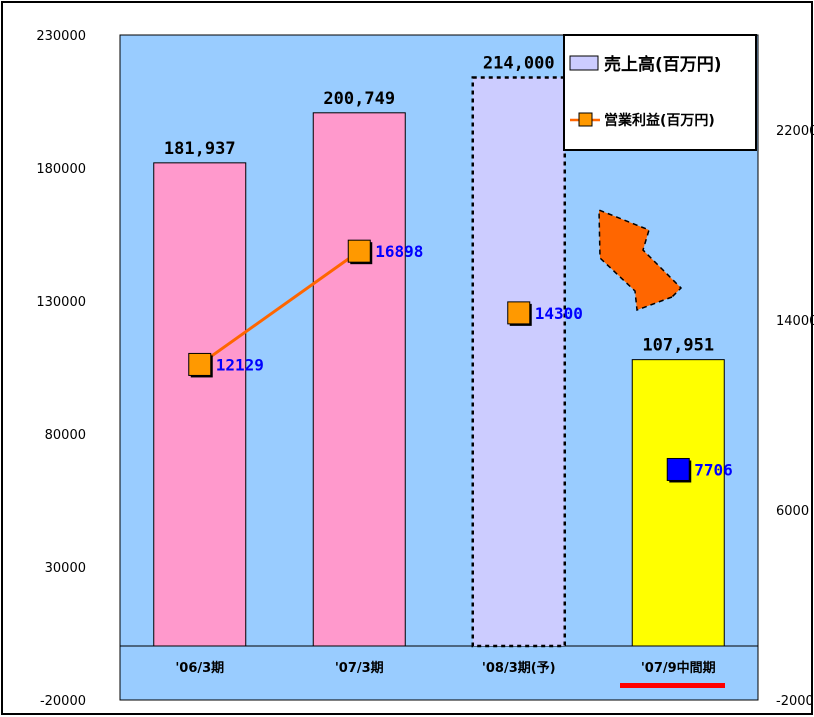 This screenshot has width=814, height=717. I want to click on upward-trend-arrow, so click(640, 260).